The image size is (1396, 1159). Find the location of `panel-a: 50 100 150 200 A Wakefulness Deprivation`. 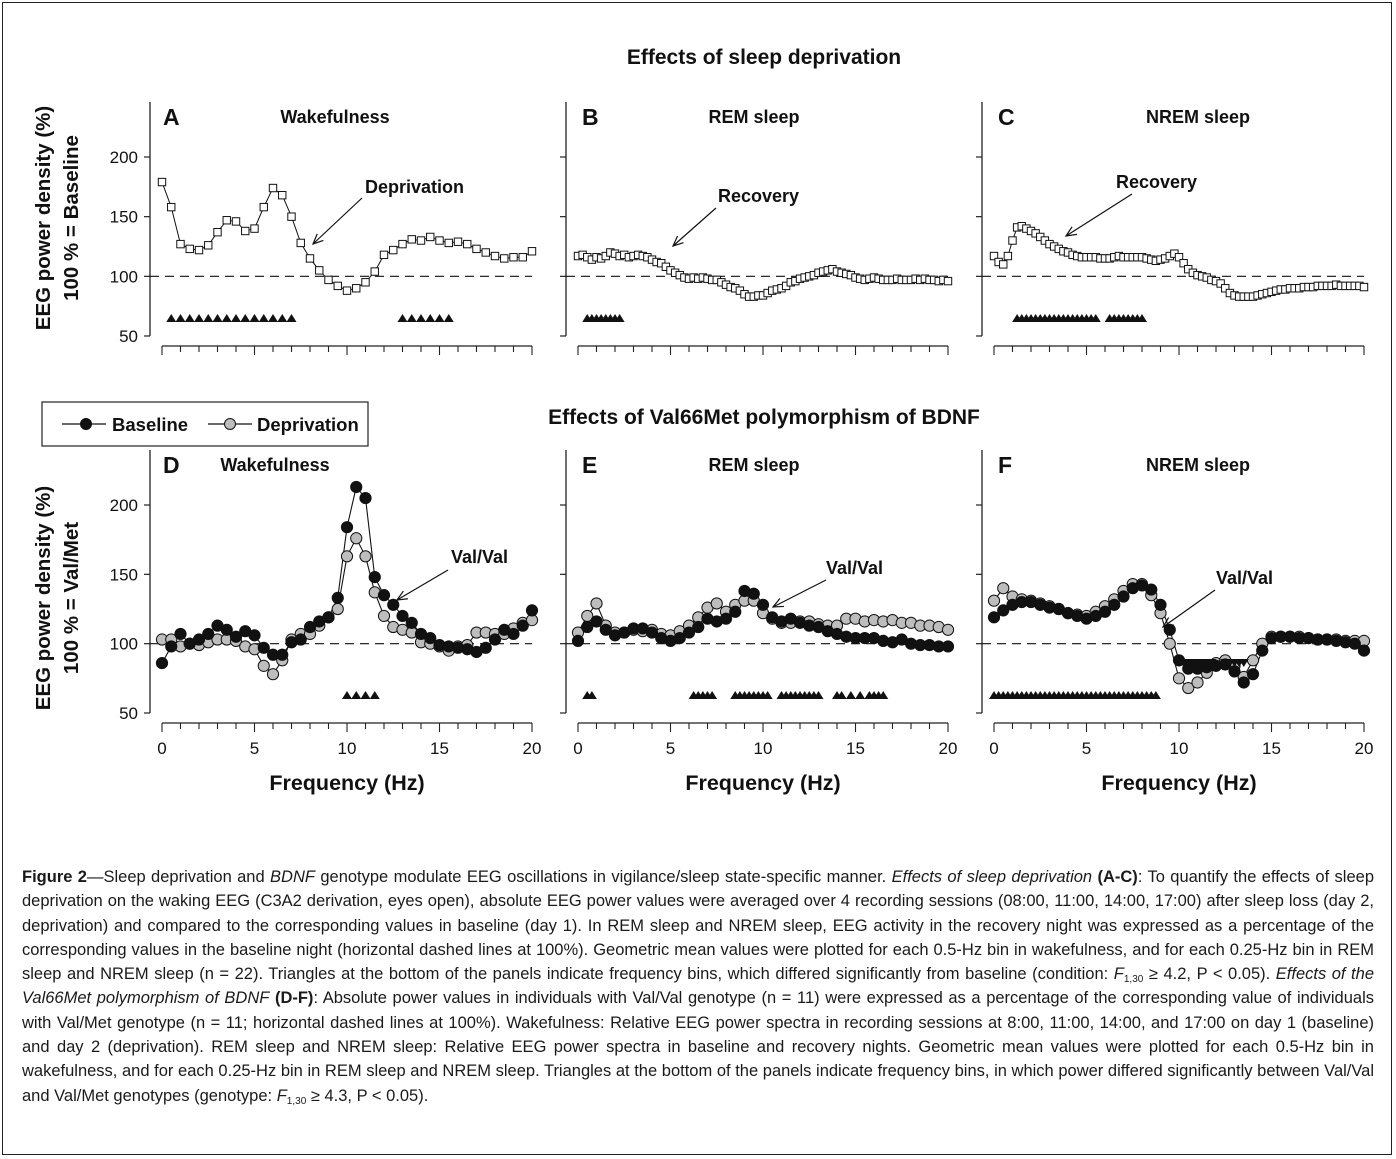

panel-a: 50 100 150 200 A Wakefulness Deprivation is located at coordinates (323, 228).